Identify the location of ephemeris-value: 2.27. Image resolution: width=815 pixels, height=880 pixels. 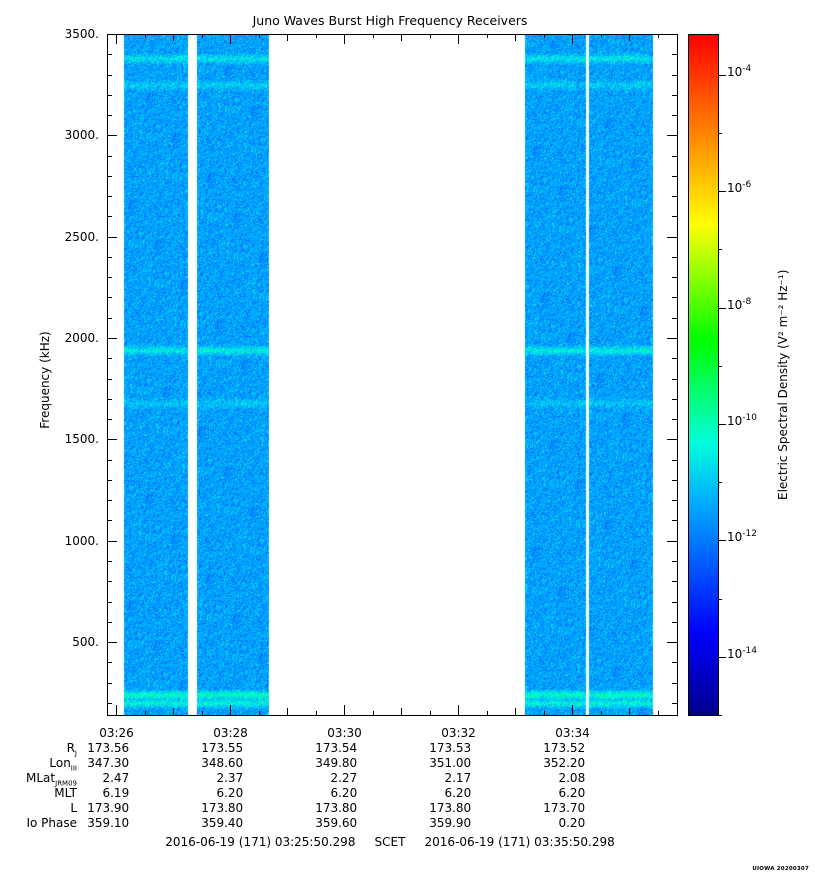
(344, 778).